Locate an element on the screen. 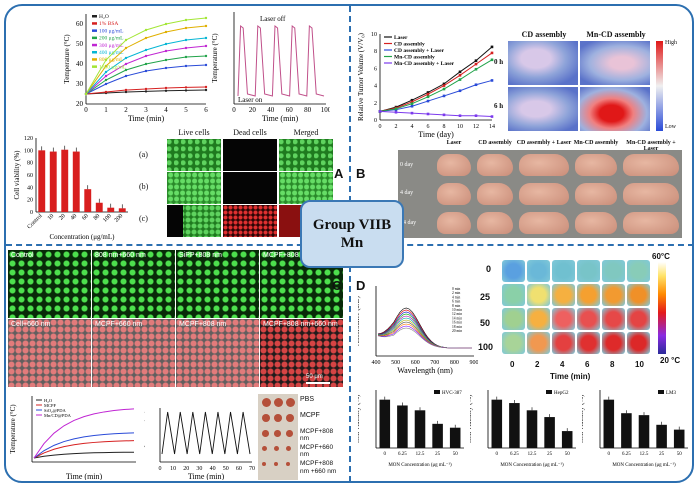  legend-label: CD assembly + Laser is located at coordinates (419, 51).